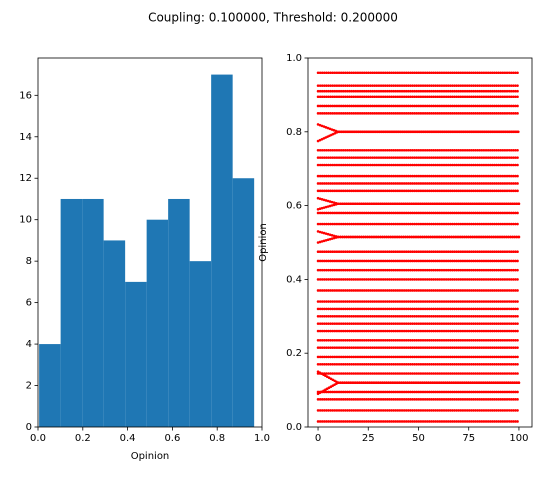 This screenshot has width=546, height=480. What do you see at coordinates (29, 427) in the screenshot?
I see `y-tick-label: 0` at bounding box center [29, 427].